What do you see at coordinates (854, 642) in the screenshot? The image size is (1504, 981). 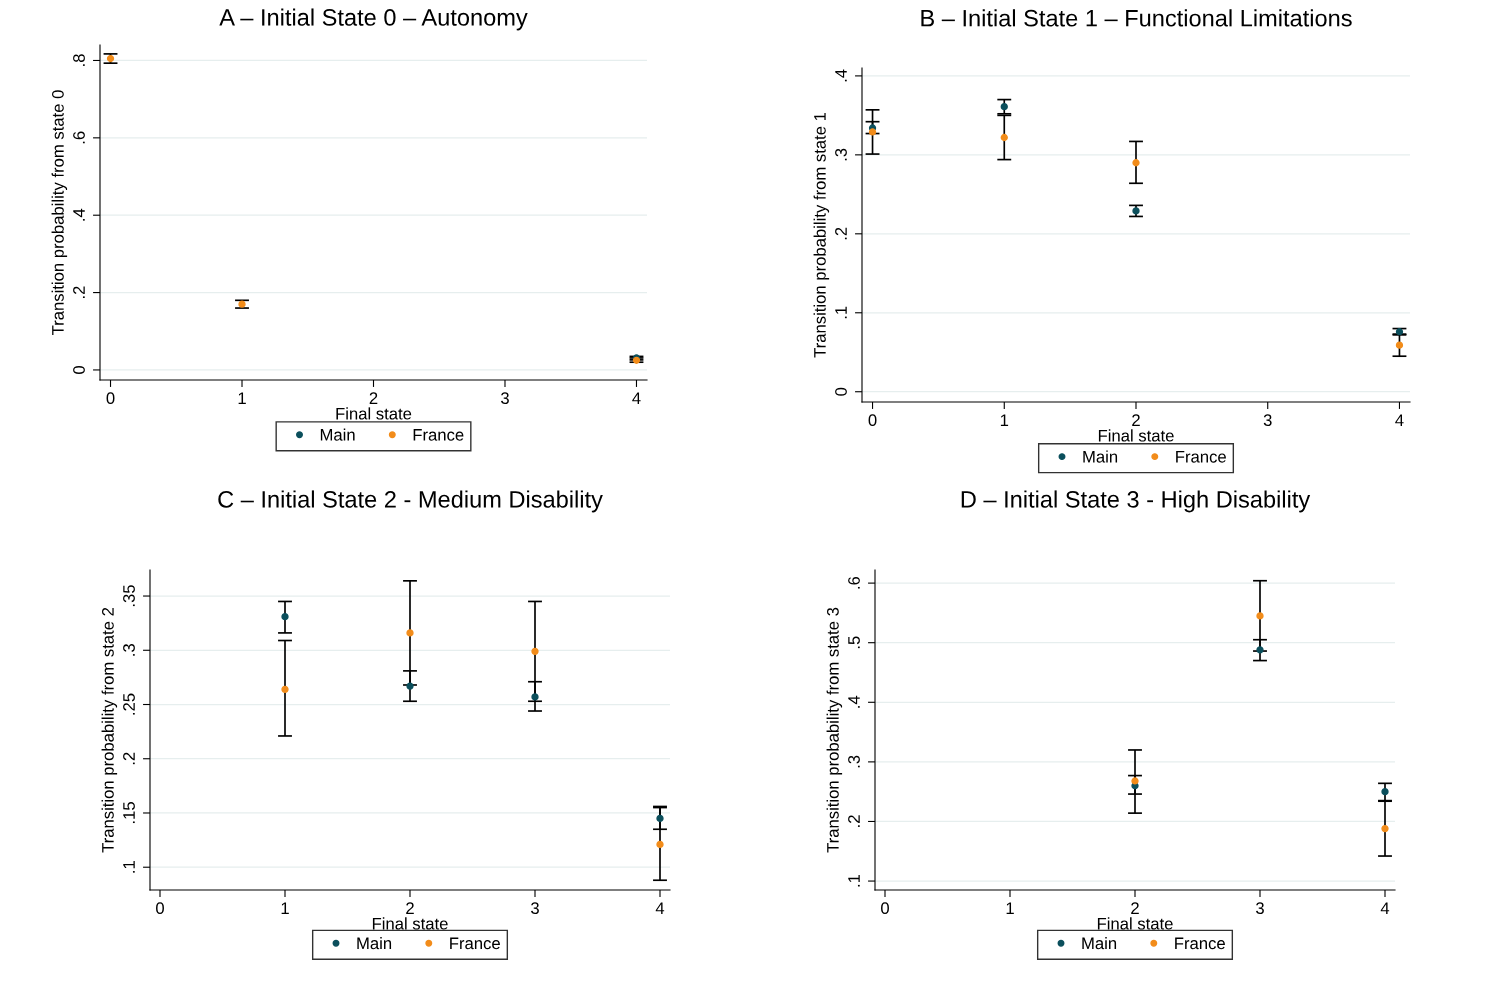 I see `y-tick-label: .5` at bounding box center [854, 642].